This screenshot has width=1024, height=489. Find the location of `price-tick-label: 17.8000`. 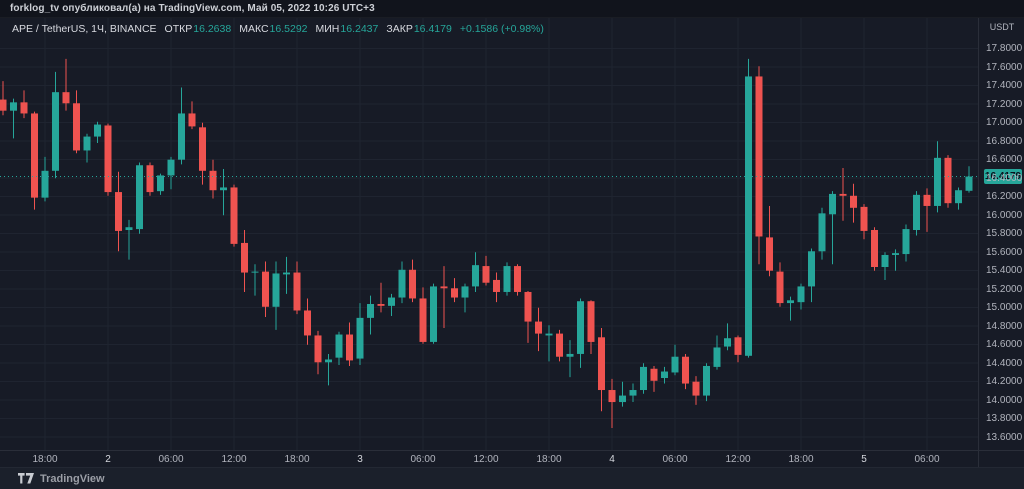

price-tick-label: 17.8000 is located at coordinates (1004, 49).